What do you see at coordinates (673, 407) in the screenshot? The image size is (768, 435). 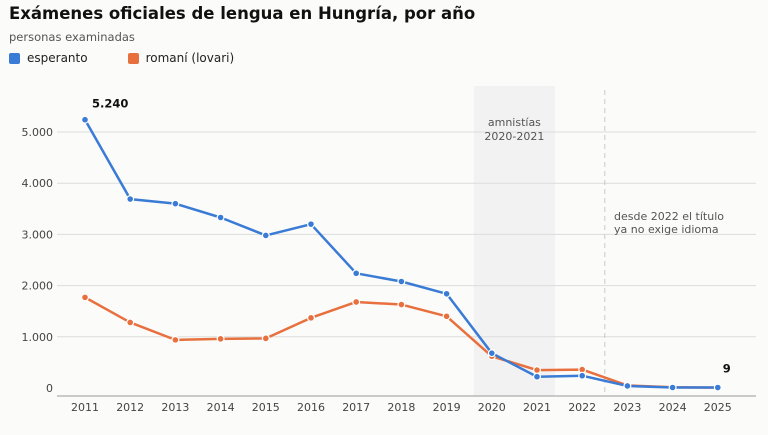 I see `x-tick-label: 2024` at bounding box center [673, 407].